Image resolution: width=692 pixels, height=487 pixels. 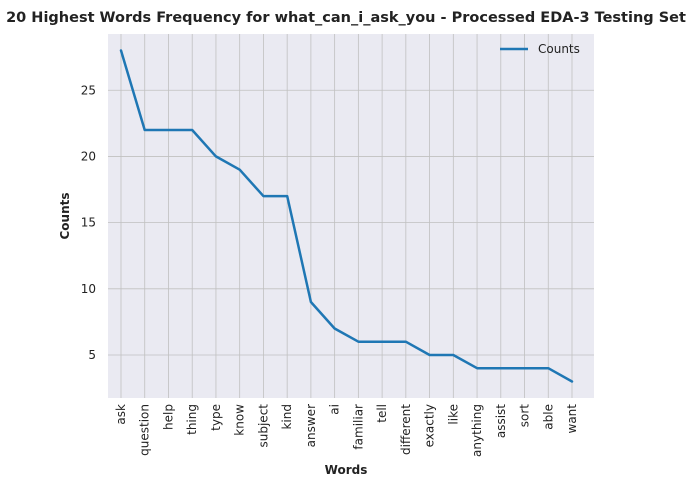 What do you see at coordinates (168, 417) in the screenshot?
I see `x-tick-label: help` at bounding box center [168, 417].